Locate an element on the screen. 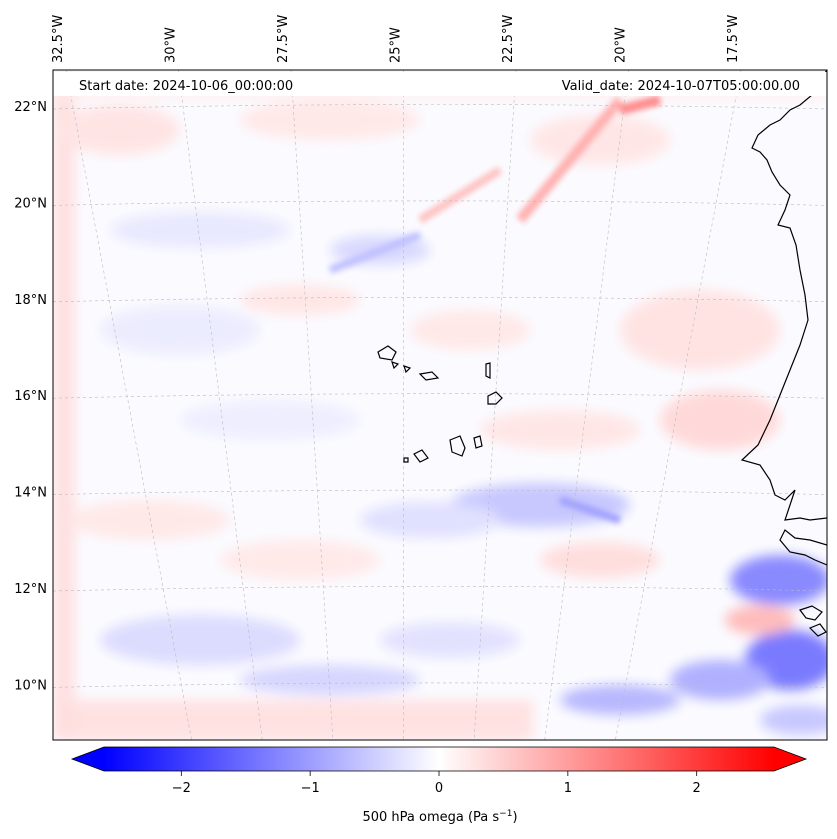  colorbar-tick-label: 1 is located at coordinates (568, 788).